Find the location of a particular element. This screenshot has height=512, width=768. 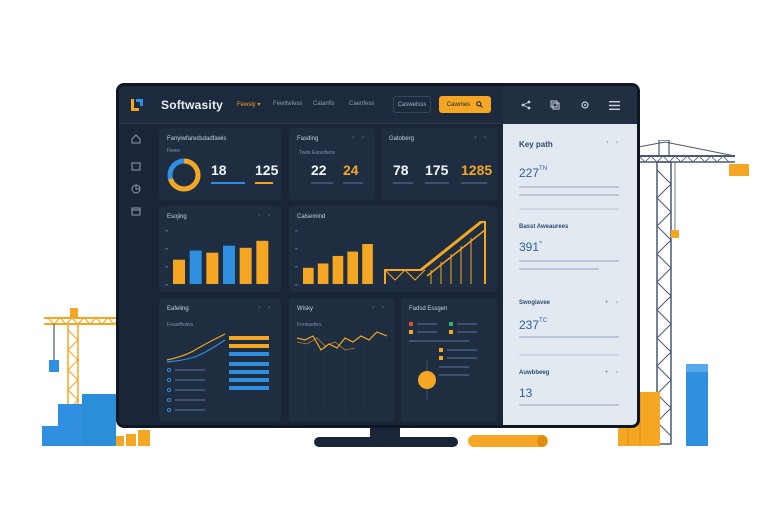

nav-item-fewsly: Fewsly ▾ is located at coordinates (249, 105).